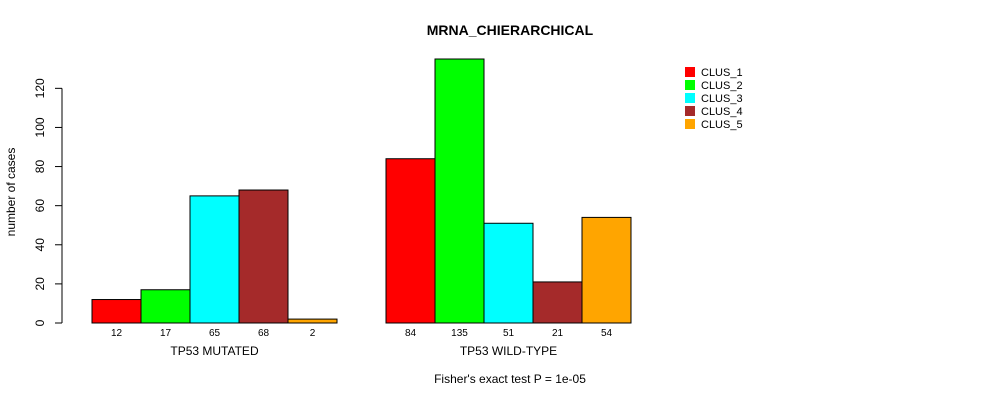  Describe the element at coordinates (722, 125) in the screenshot. I see `legend-label: CLUS_5` at that location.